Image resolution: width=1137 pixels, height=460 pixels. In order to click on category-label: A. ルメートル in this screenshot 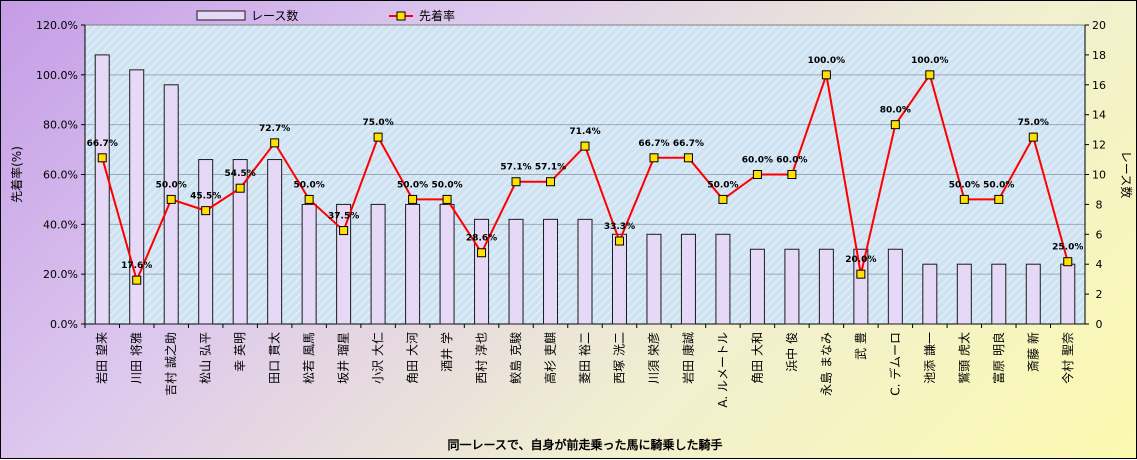, I will do `click(723, 370)`.